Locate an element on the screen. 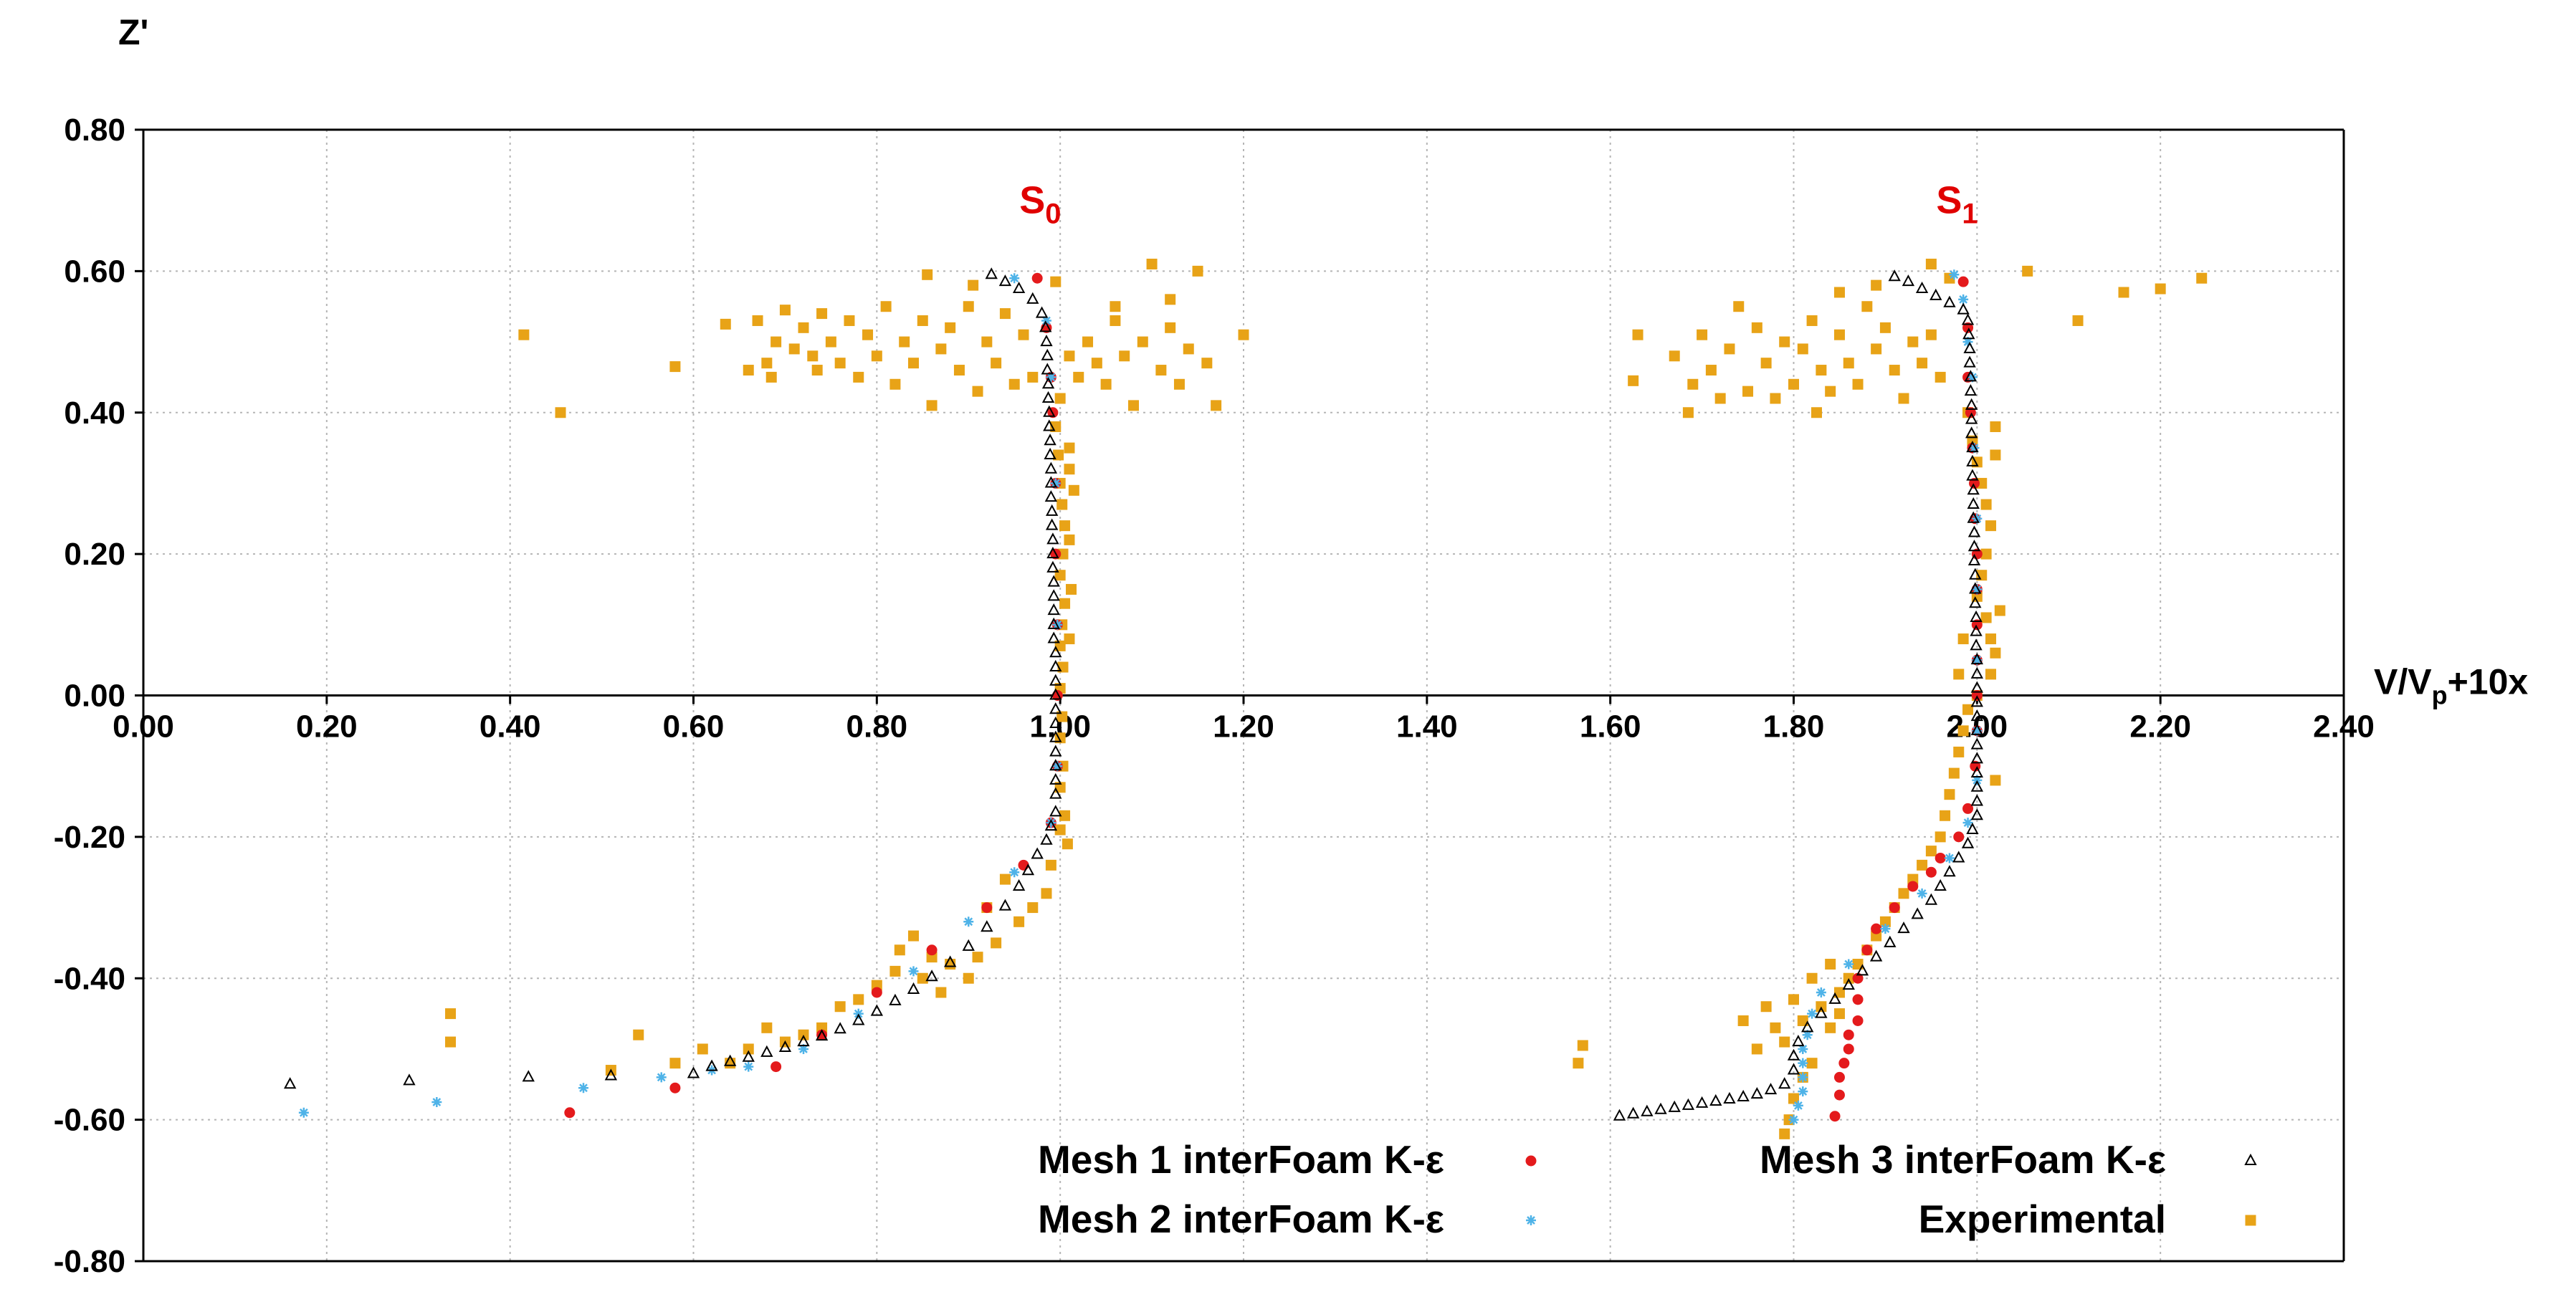 This screenshot has height=1297, width=2576. x-axis-label-main: V/V is located at coordinates (2403, 682).